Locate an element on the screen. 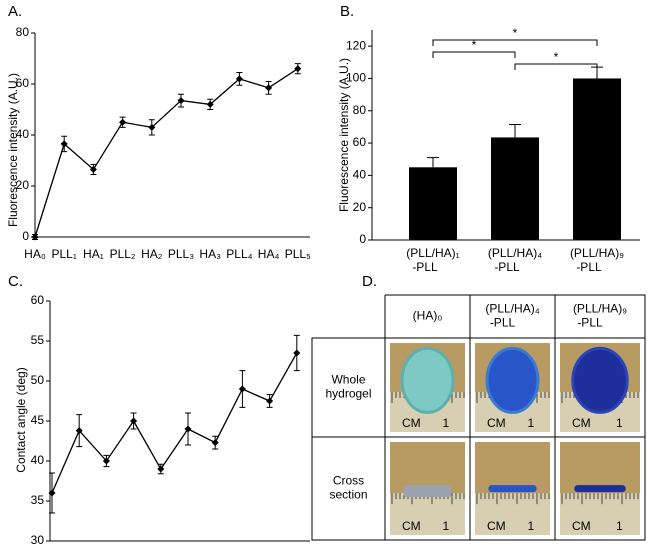 Image resolution: width=651 pixels, height=551 pixels. x-tick-label: (PLL/HA)₄ is located at coordinates (515, 253).